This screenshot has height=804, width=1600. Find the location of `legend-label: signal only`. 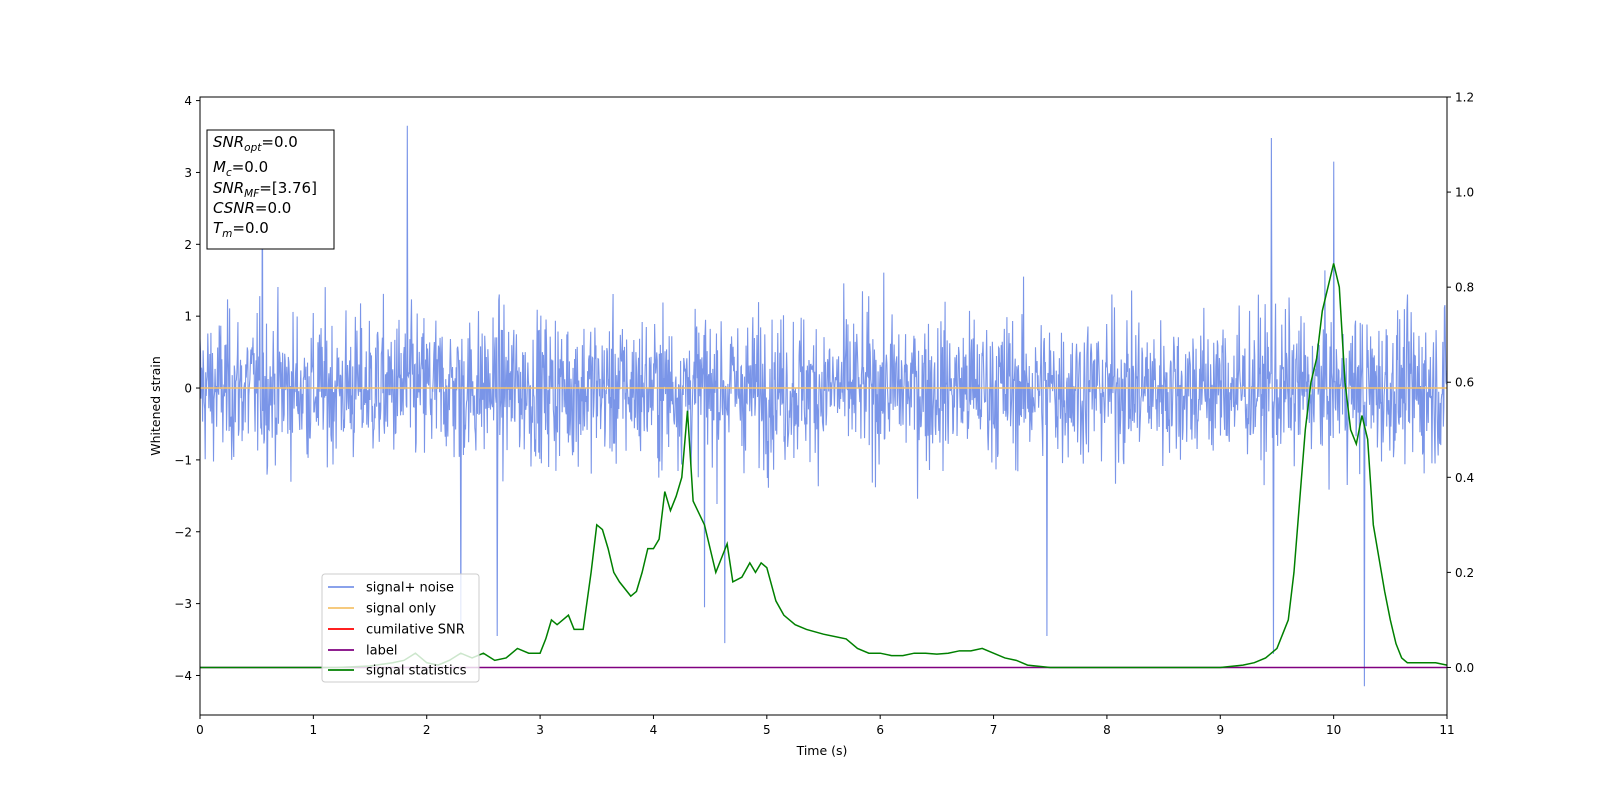

legend-label: signal only is located at coordinates (401, 609).